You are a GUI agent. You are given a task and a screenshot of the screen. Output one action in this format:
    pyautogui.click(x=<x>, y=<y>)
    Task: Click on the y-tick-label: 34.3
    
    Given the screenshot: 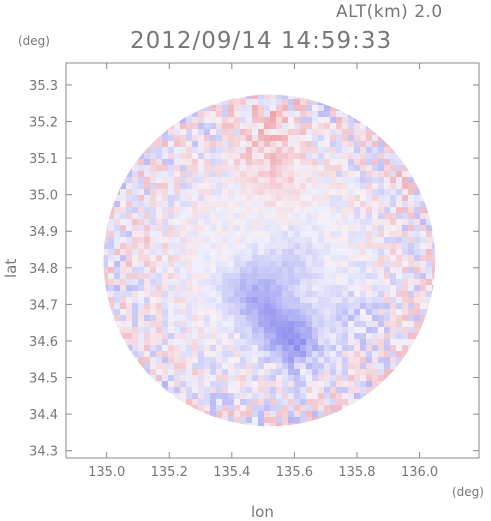 What is the action you would take?
    pyautogui.click(x=43, y=452)
    